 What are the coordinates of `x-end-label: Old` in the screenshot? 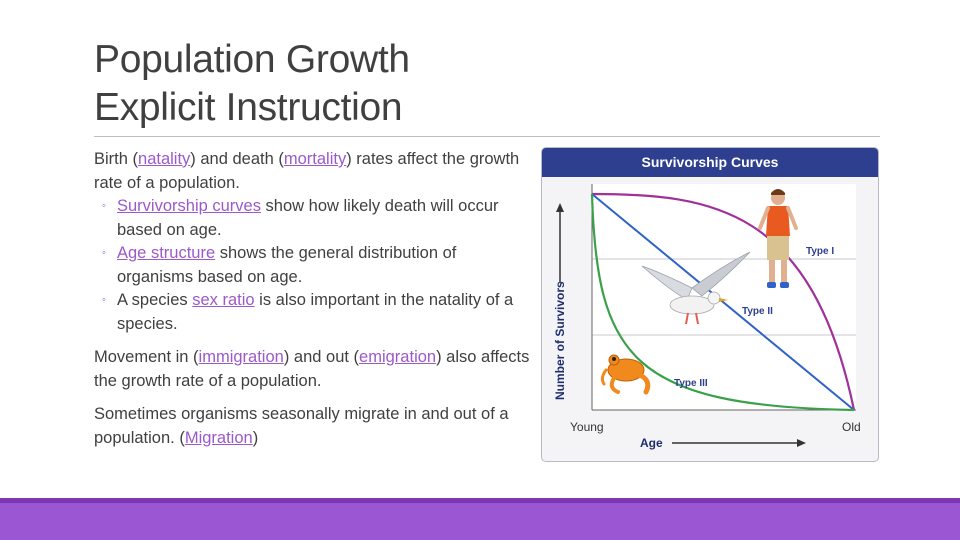 It's located at (851, 427).